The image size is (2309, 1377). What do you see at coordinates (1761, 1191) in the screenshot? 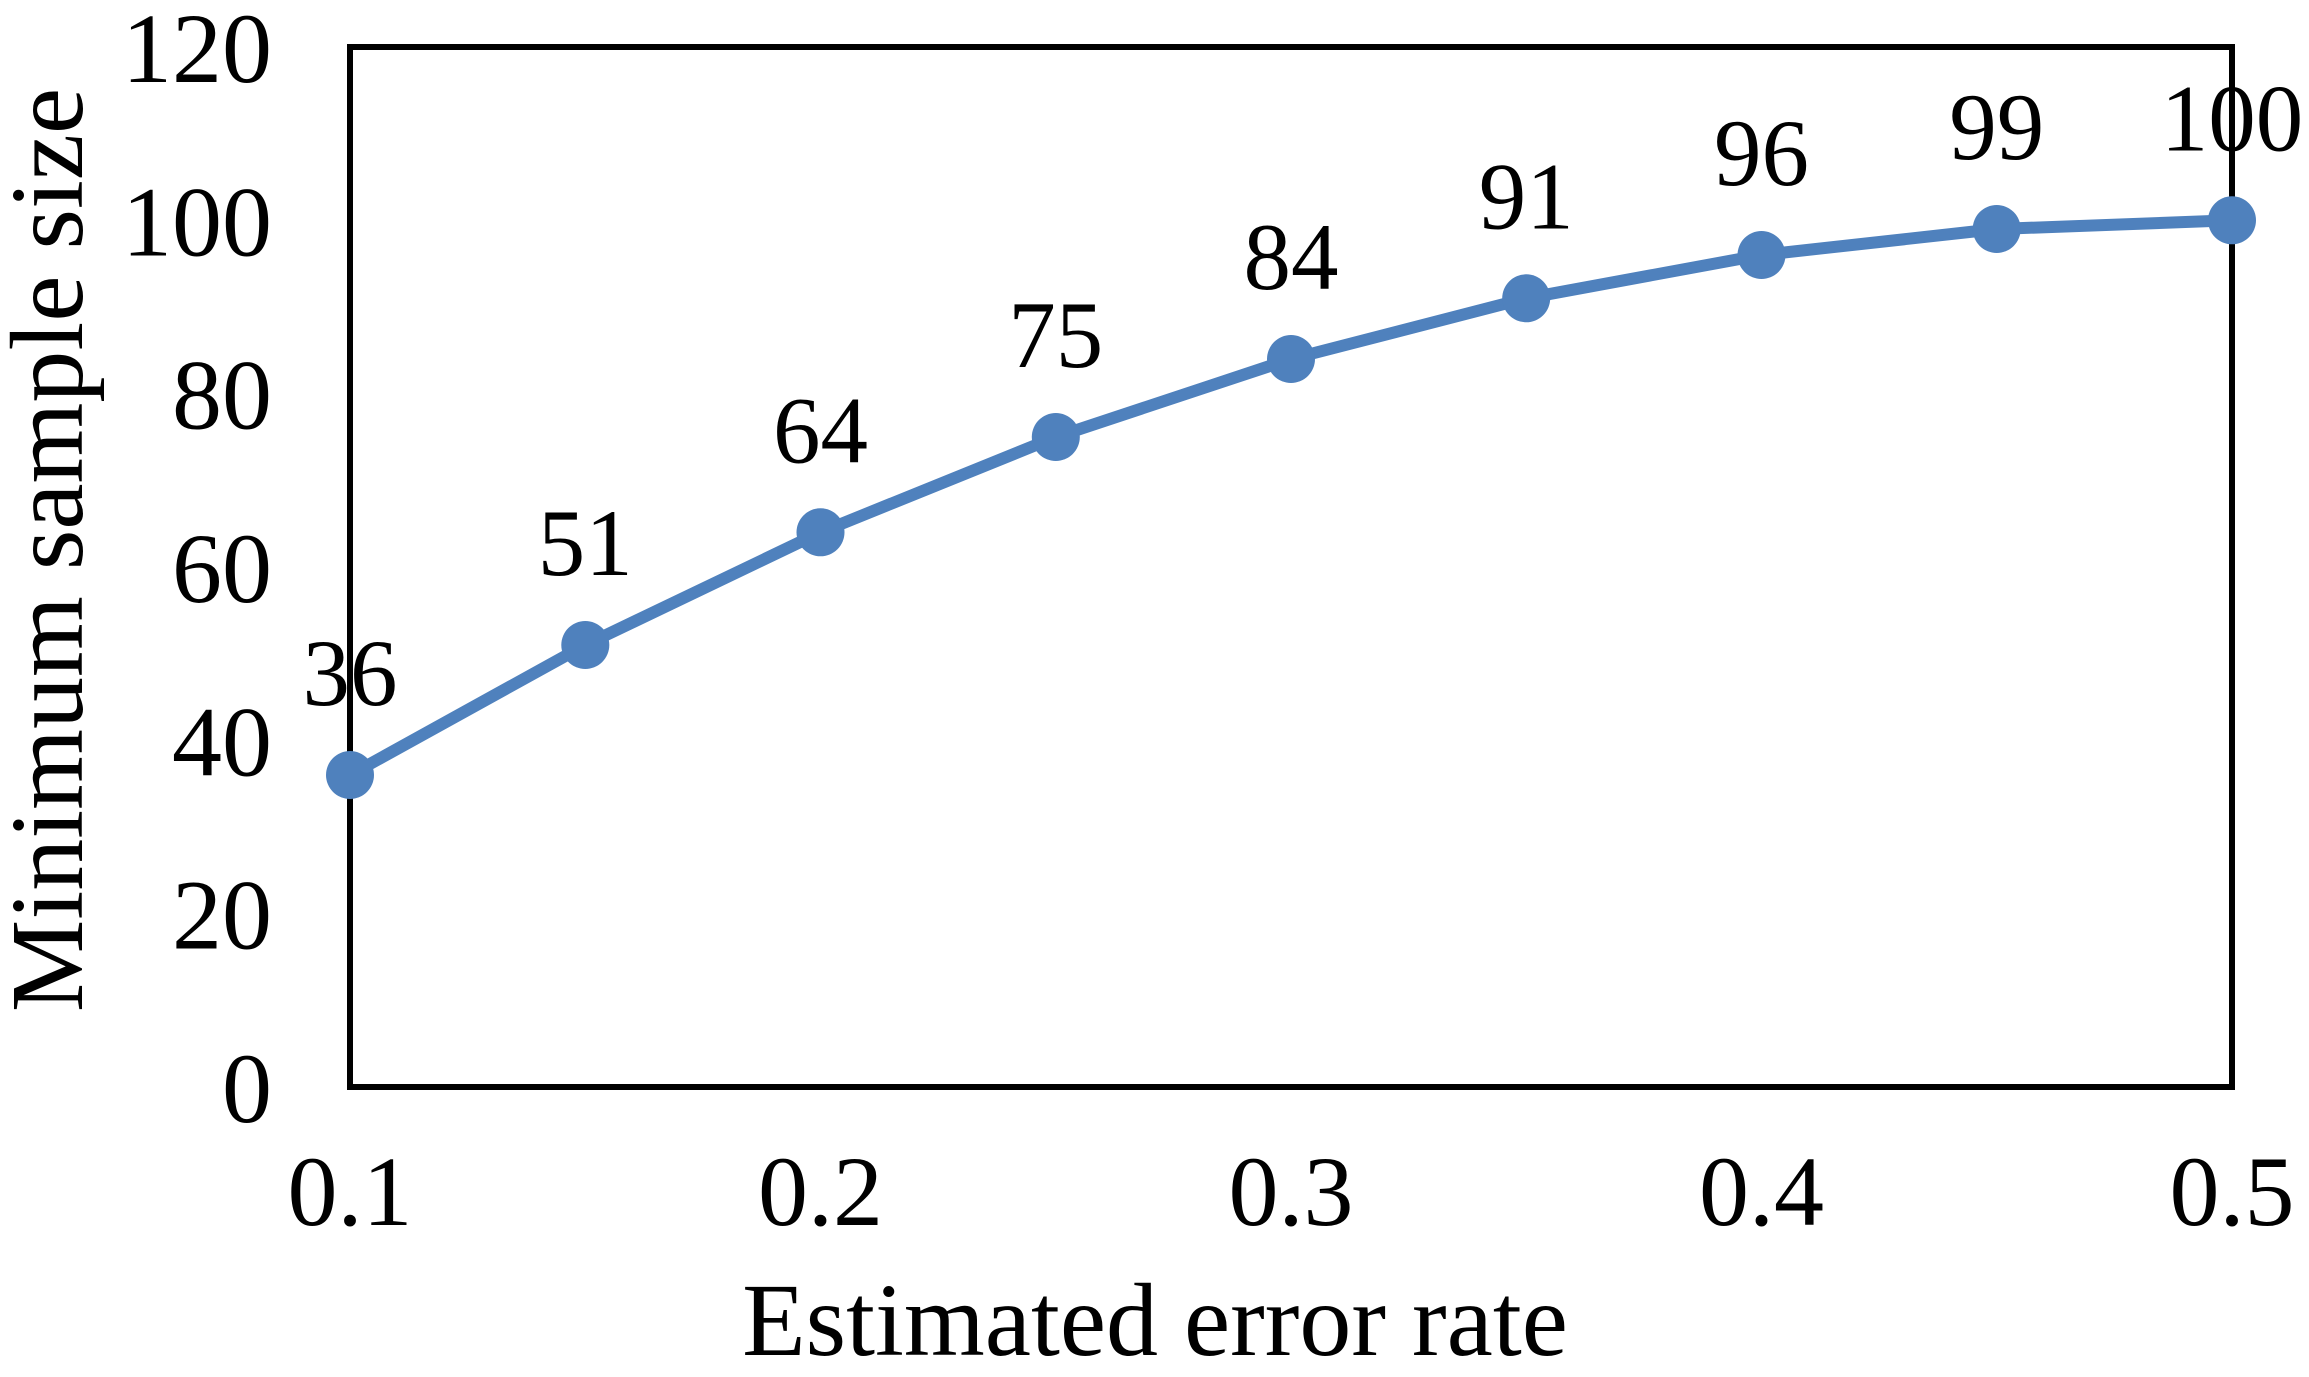
I see `x-tick-label: 0.4` at bounding box center [1761, 1191].